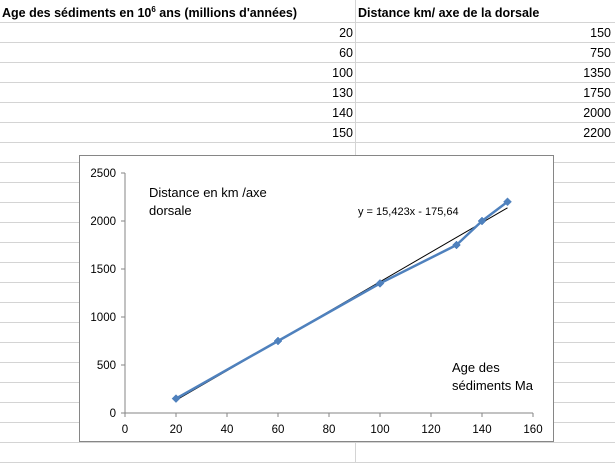 This screenshot has width=615, height=463. I want to click on header-age-exponent: 6, so click(153, 9).